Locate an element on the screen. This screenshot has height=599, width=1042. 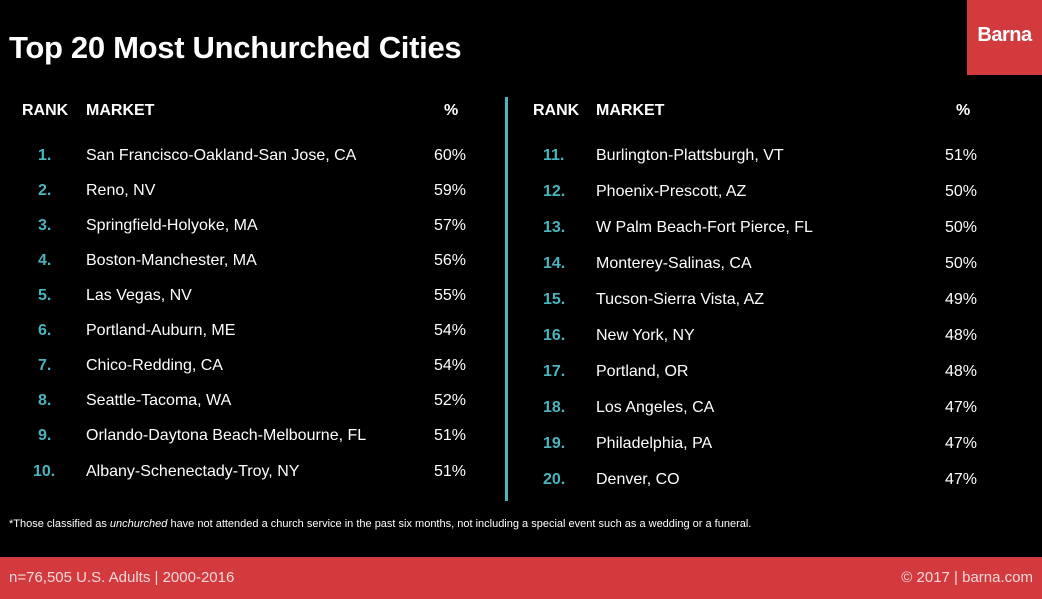
market-cell: Philadelphia, PA is located at coordinates (654, 443).